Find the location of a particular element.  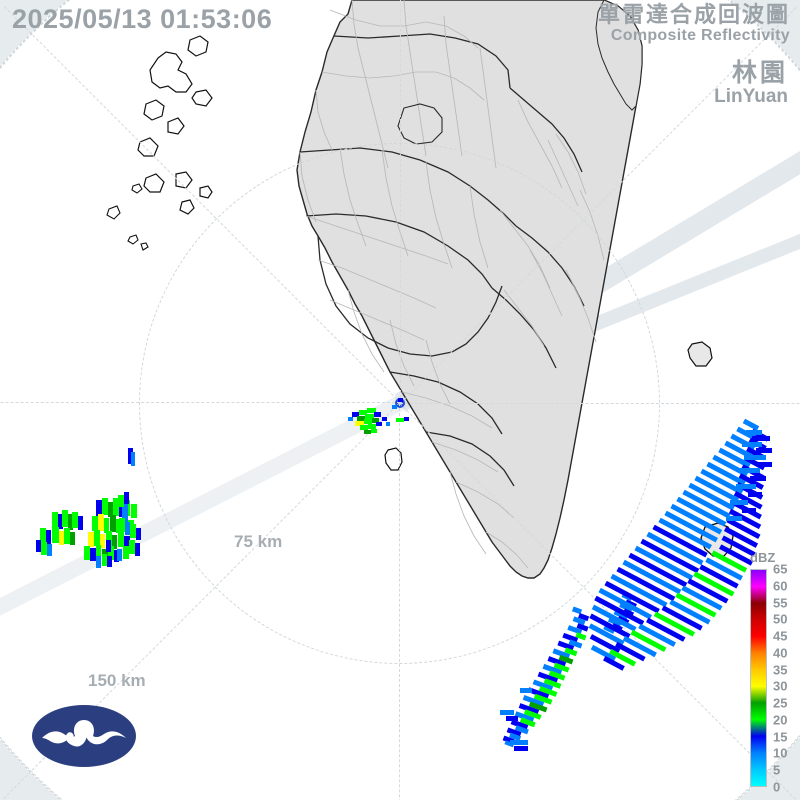

range-label-75km: 75 km is located at coordinates (258, 541).